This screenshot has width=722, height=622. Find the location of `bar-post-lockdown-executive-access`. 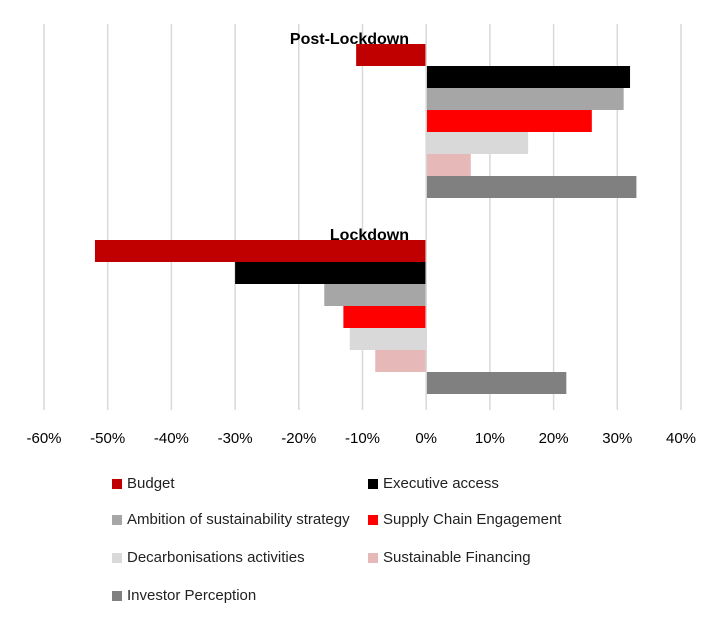

bar-post-lockdown-executive-access is located at coordinates (528, 77).